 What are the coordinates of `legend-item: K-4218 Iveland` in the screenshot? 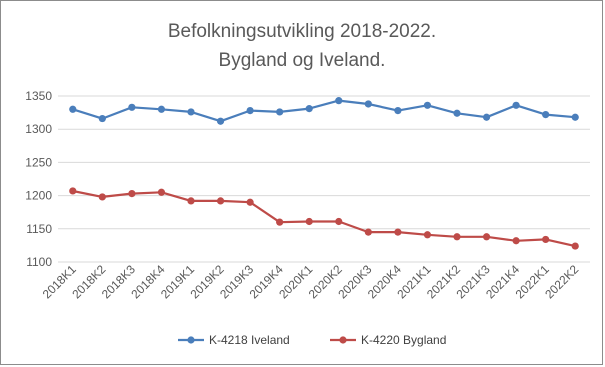 It's located at (234, 340).